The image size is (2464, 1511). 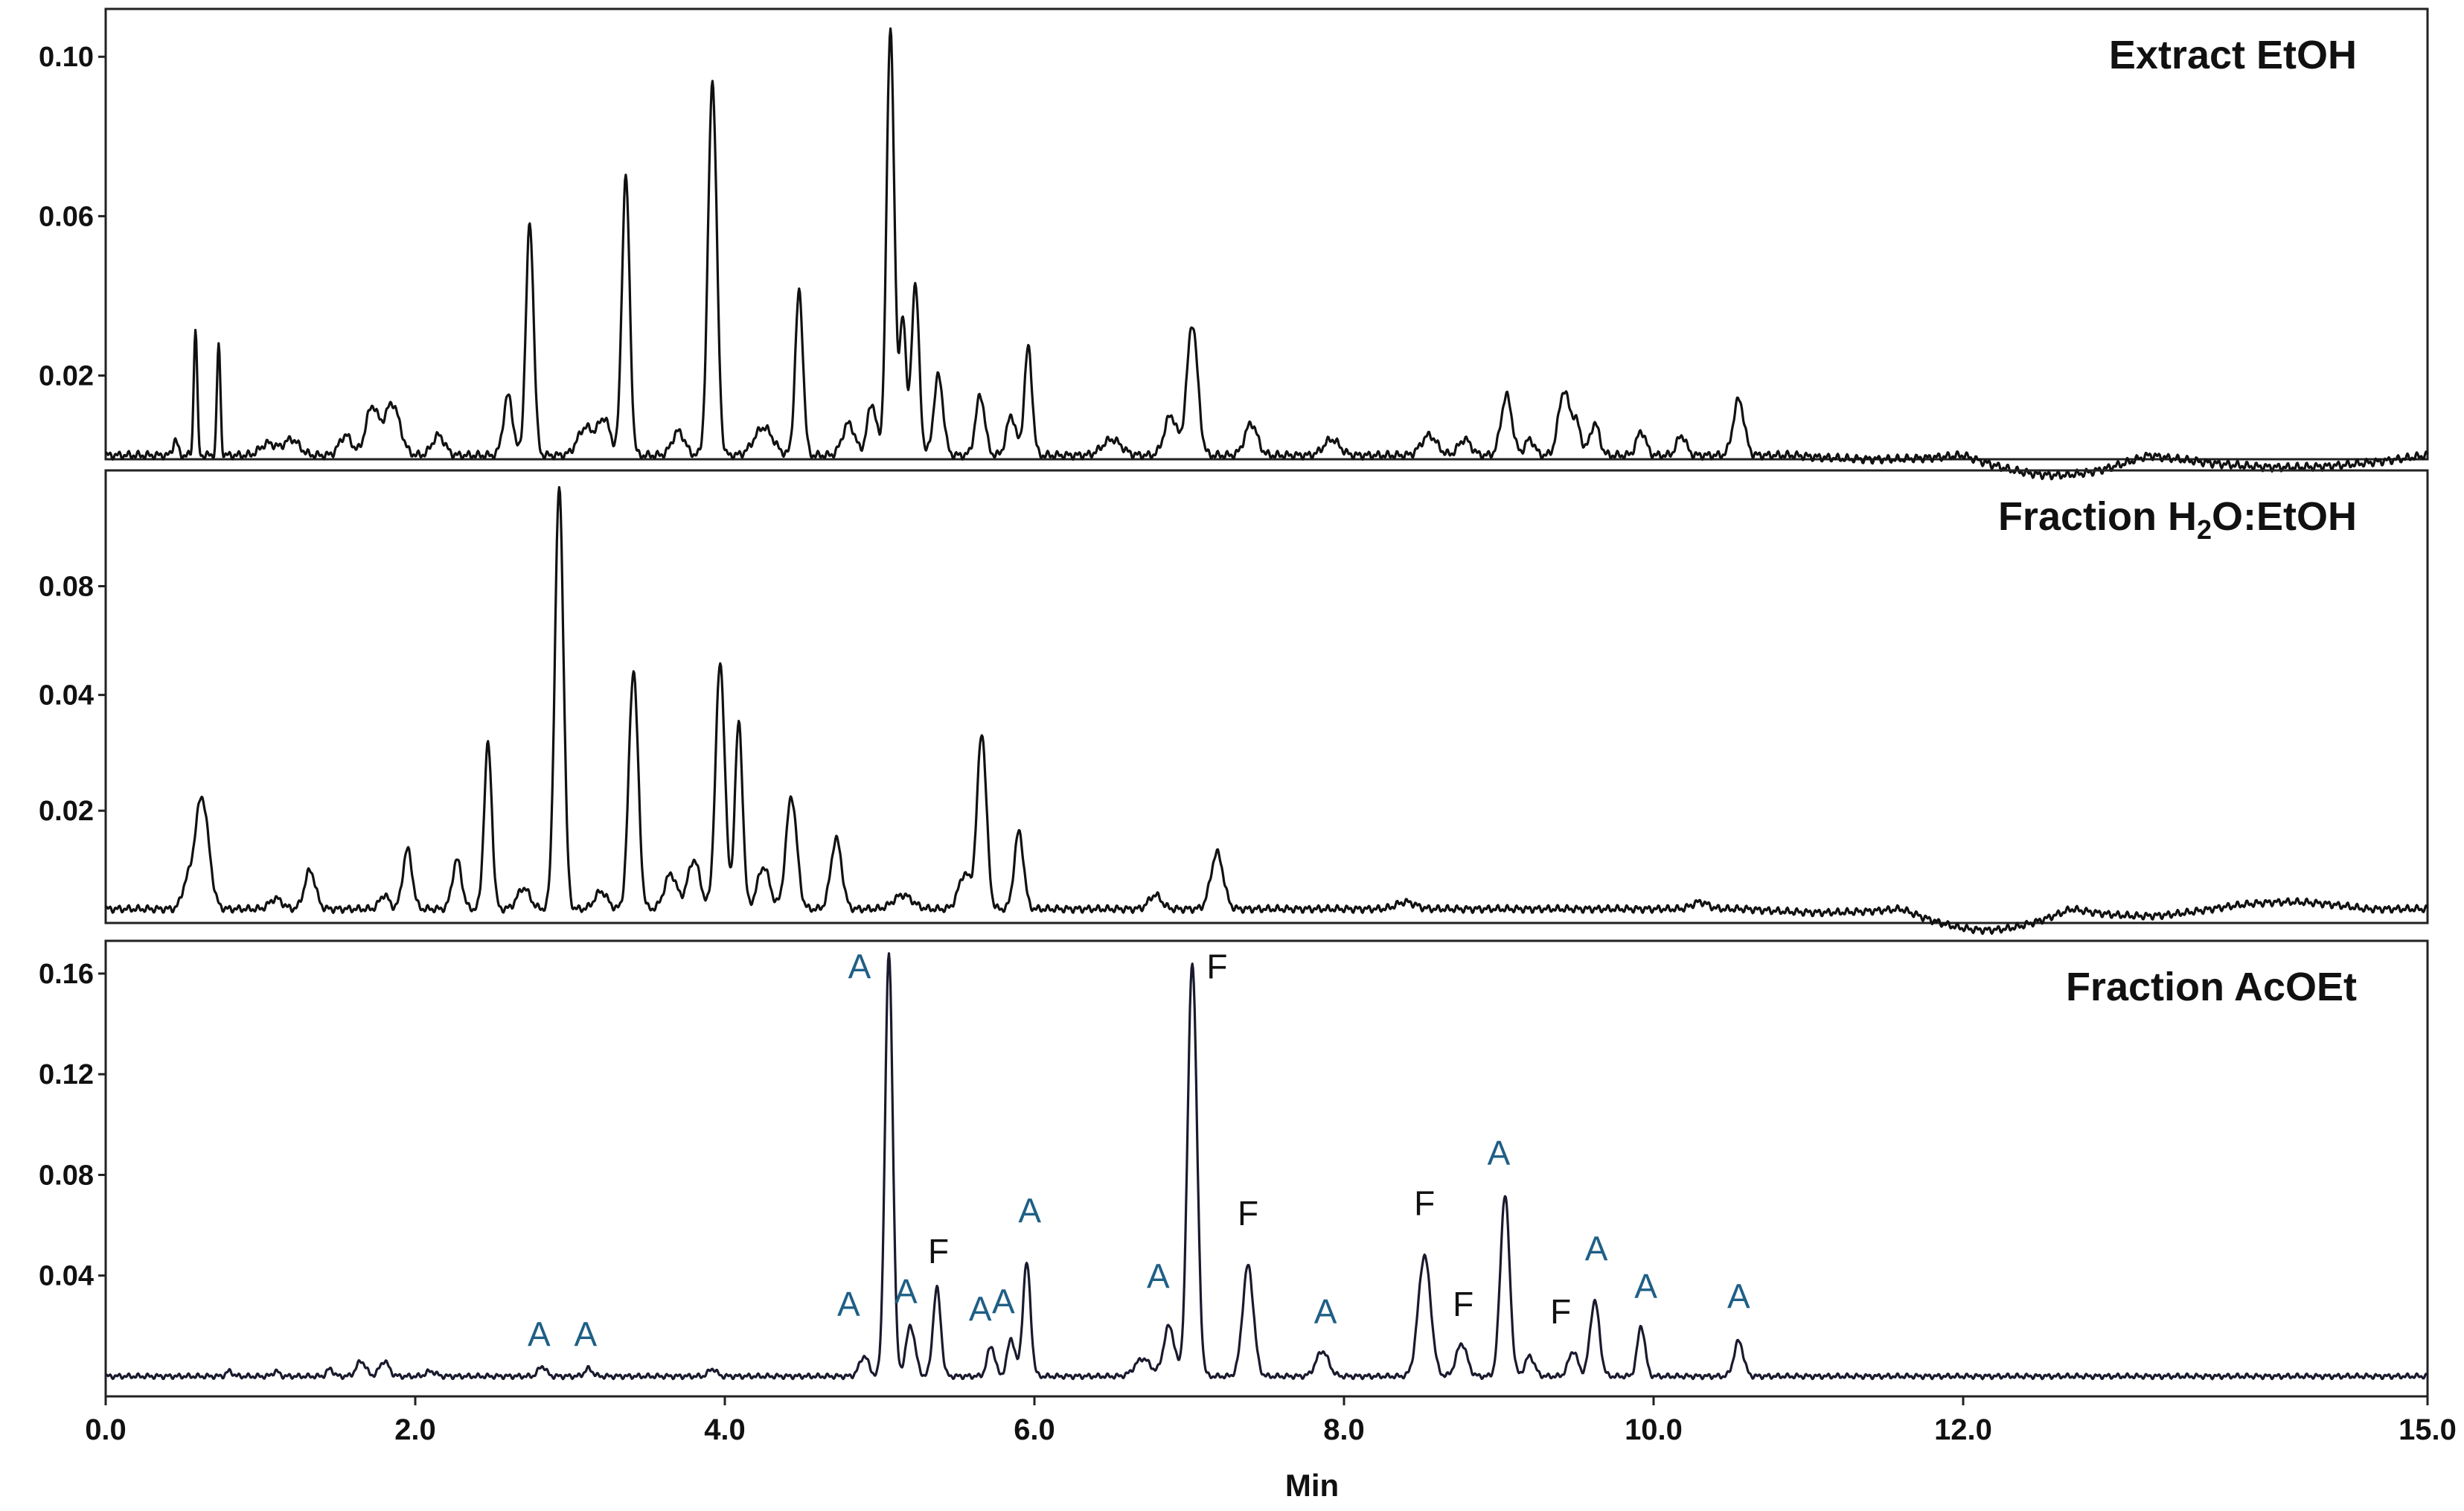 What do you see at coordinates (1654, 1429) in the screenshot?
I see `x-tick-label: 10.0` at bounding box center [1654, 1429].